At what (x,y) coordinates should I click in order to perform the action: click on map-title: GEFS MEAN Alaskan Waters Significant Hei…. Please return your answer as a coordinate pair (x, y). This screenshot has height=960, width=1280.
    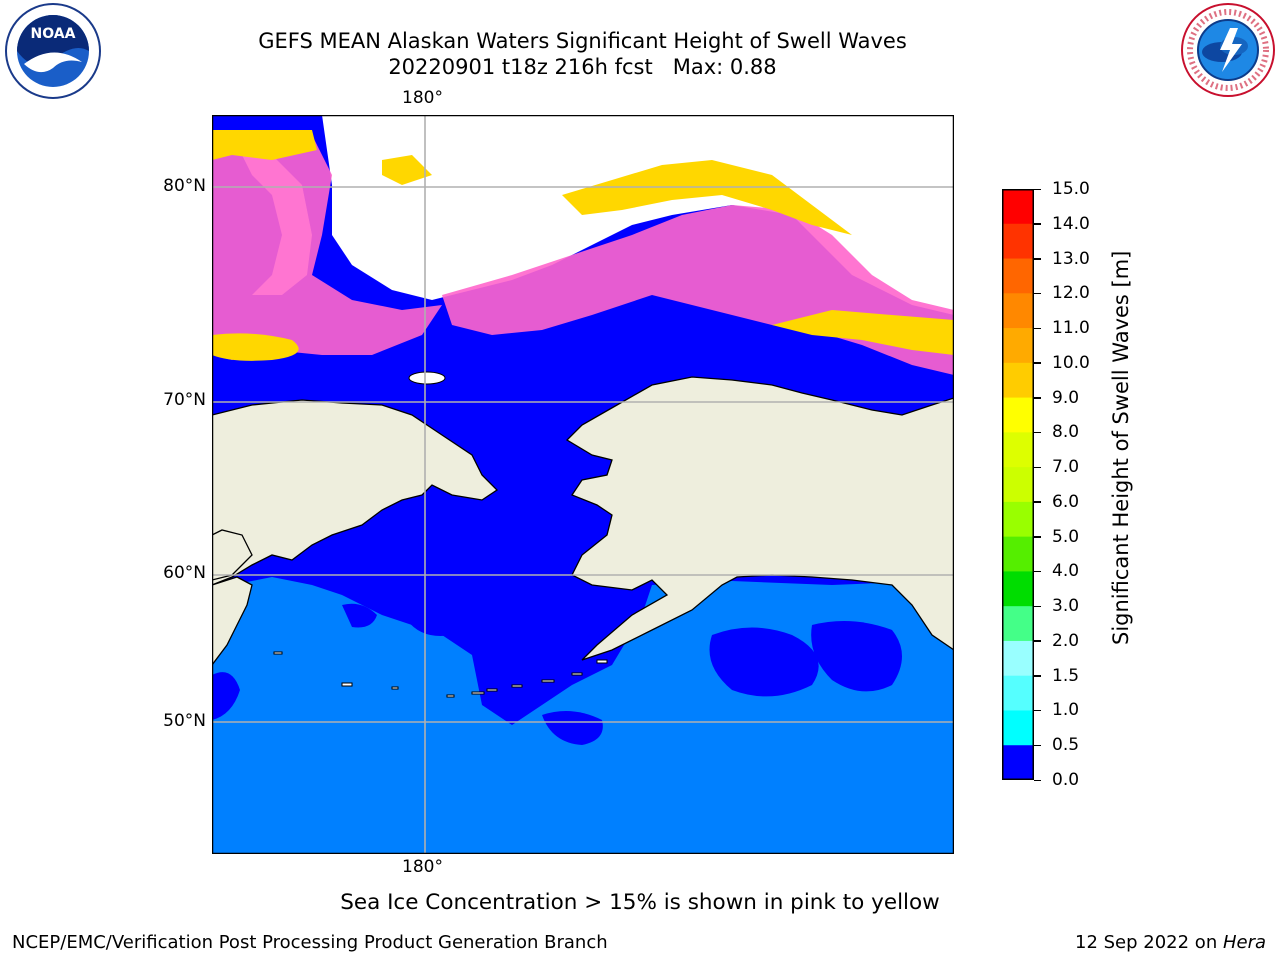
    Looking at the image, I should click on (582, 41).